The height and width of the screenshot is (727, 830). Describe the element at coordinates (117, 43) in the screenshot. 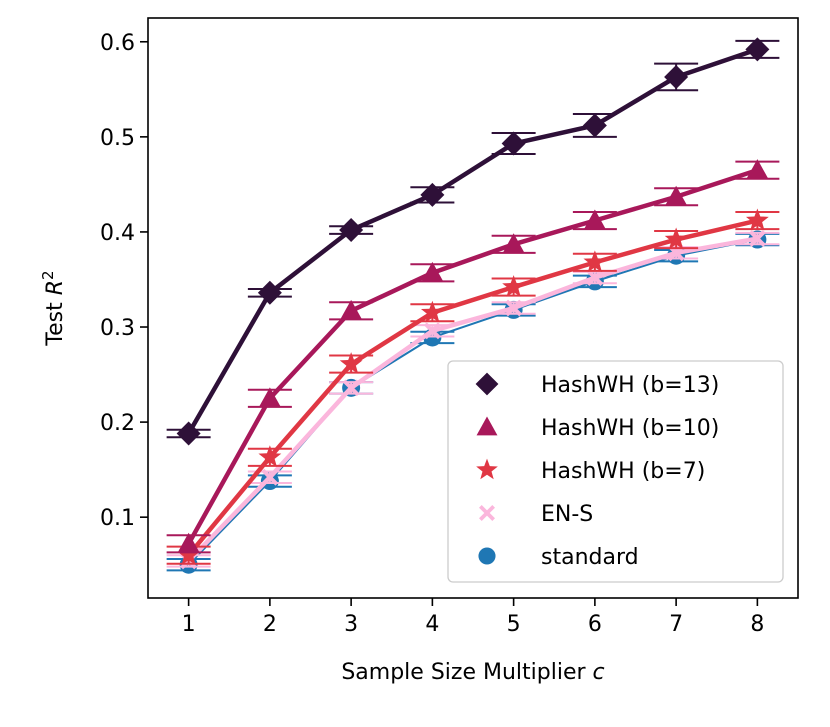

I see `y-tick-label-6: 0.6` at that location.